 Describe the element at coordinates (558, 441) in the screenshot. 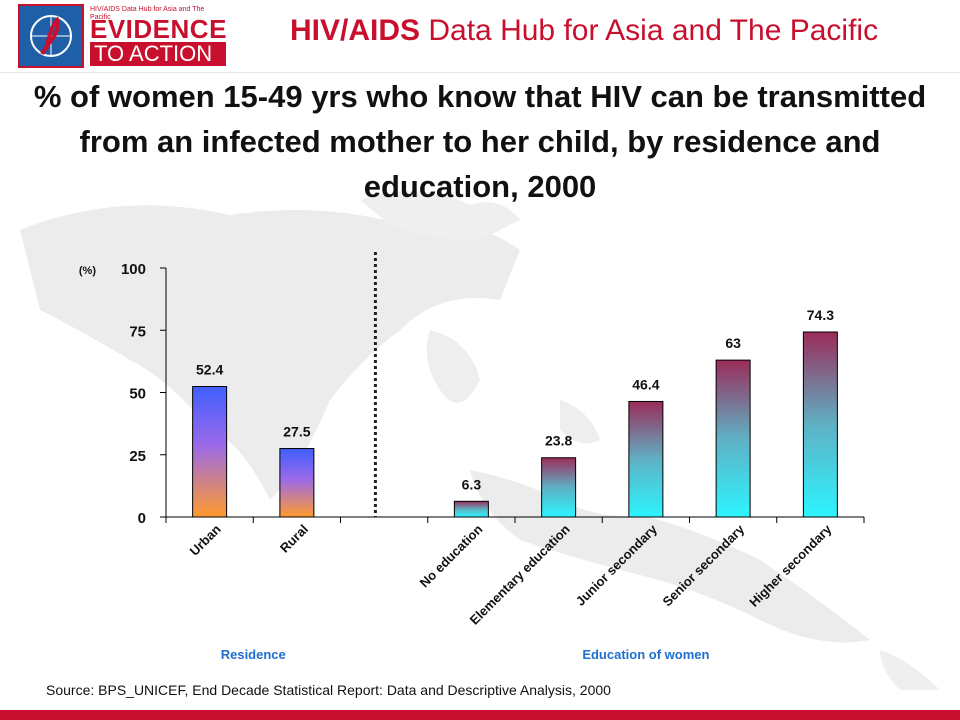

I see `bar-value-label: 23.8` at that location.